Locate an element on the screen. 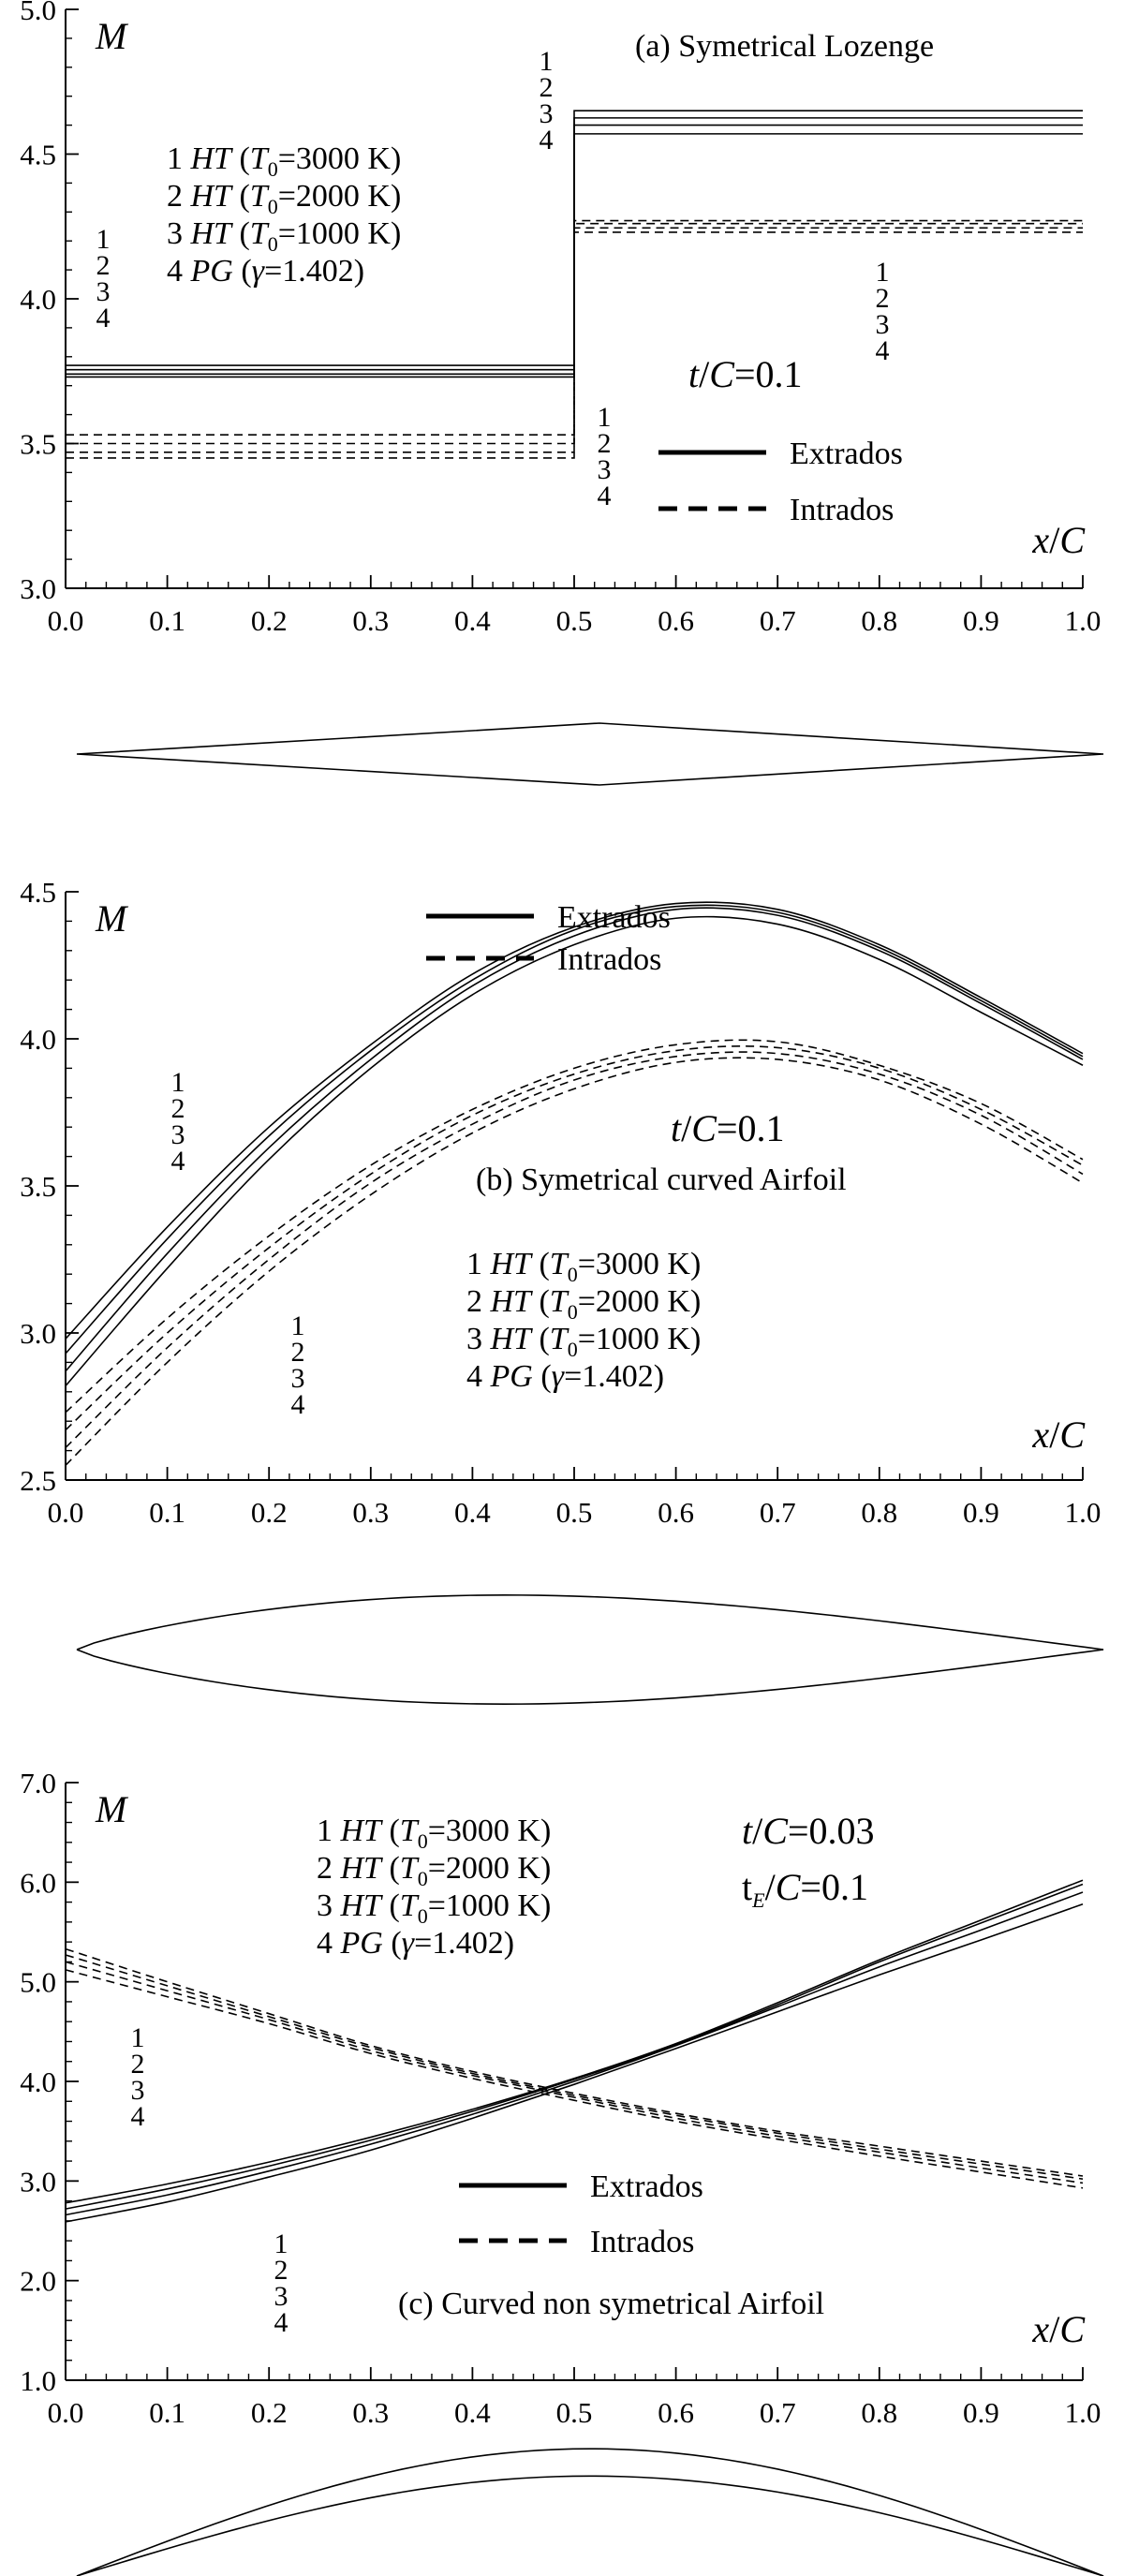  chart-title: (a) Symetrical Lozenge is located at coordinates (784, 46).